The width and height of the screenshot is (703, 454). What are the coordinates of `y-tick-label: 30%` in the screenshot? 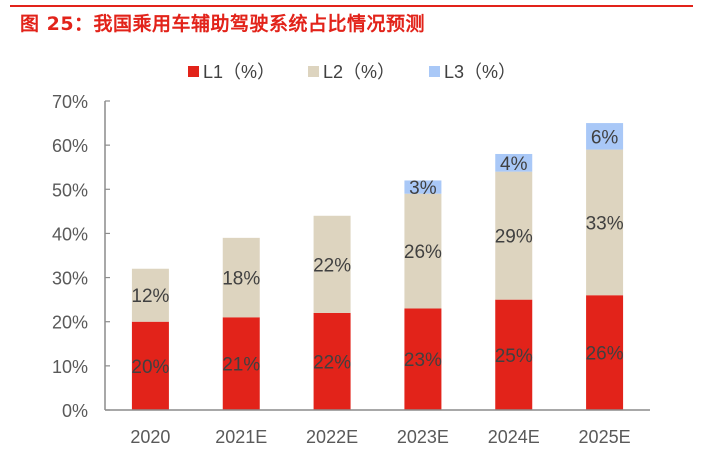 It's located at (70, 279).